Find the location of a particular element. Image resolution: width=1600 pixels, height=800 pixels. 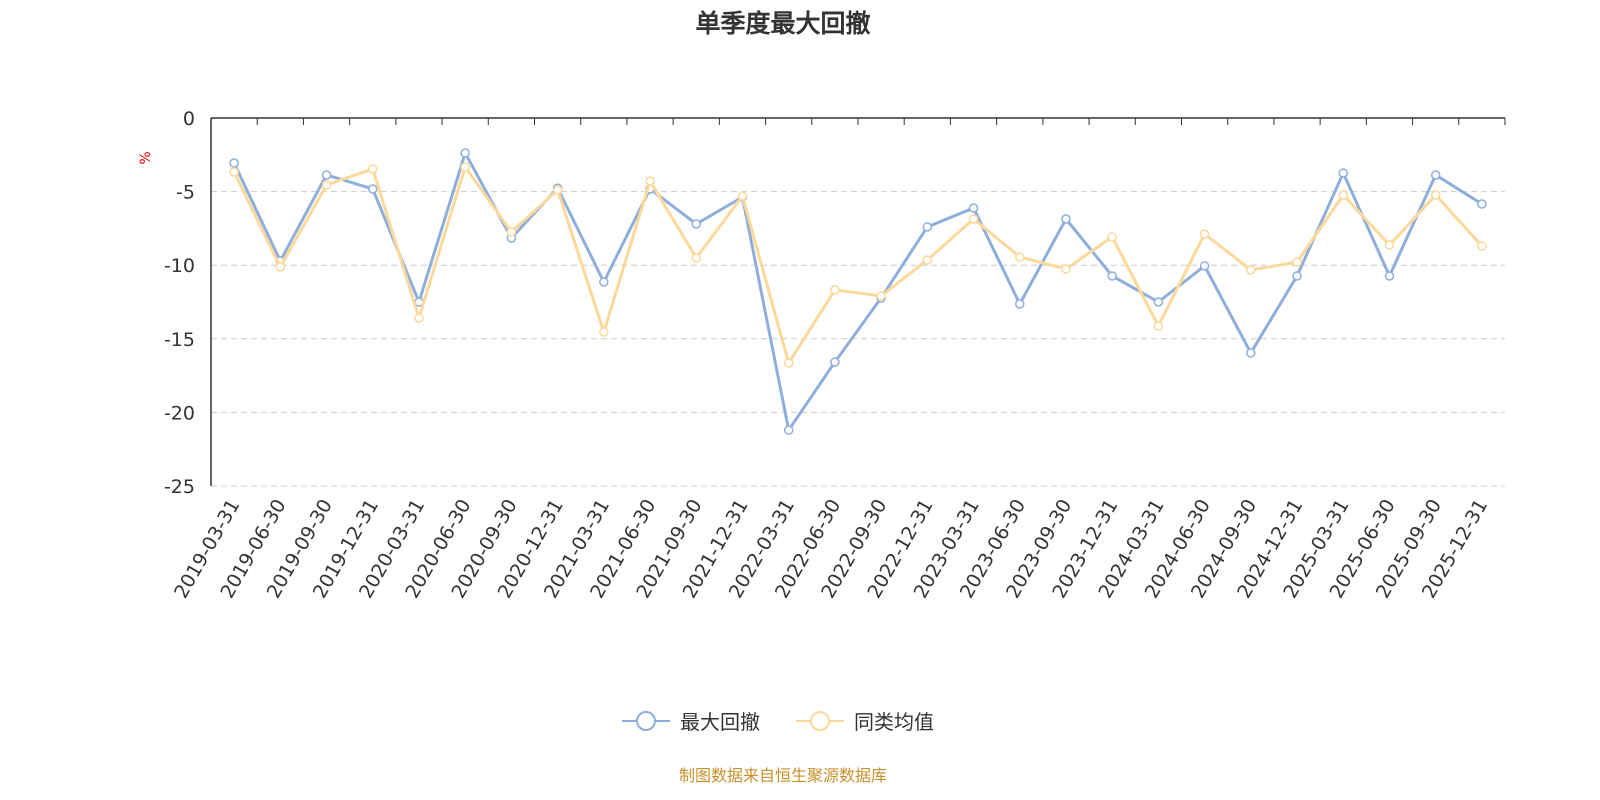

y-tick-label: -25 is located at coordinates (179, 487).